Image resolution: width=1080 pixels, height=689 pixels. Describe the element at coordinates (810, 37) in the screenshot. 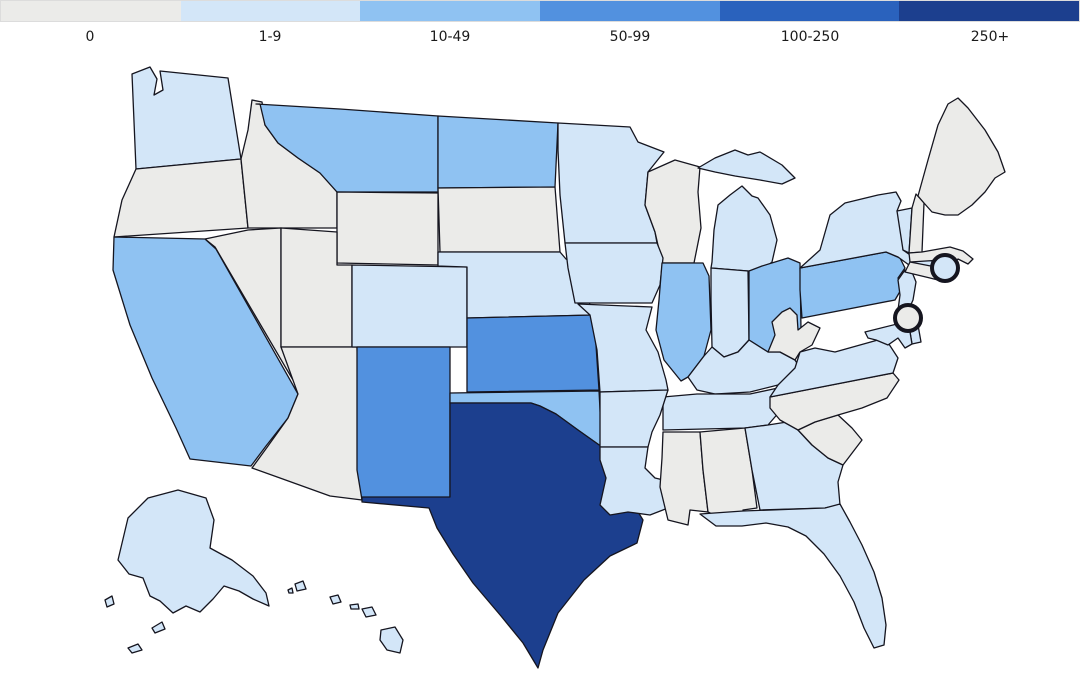

I see `legend-label-100-250: 100-250` at that location.